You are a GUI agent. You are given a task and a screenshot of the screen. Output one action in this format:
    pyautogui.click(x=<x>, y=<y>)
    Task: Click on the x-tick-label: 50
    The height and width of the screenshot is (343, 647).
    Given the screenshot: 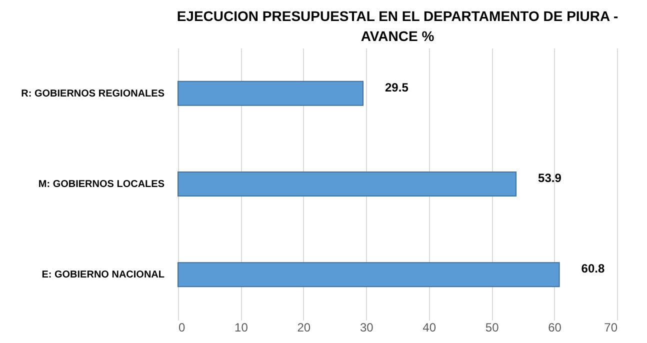 What is the action you would take?
    pyautogui.click(x=492, y=327)
    